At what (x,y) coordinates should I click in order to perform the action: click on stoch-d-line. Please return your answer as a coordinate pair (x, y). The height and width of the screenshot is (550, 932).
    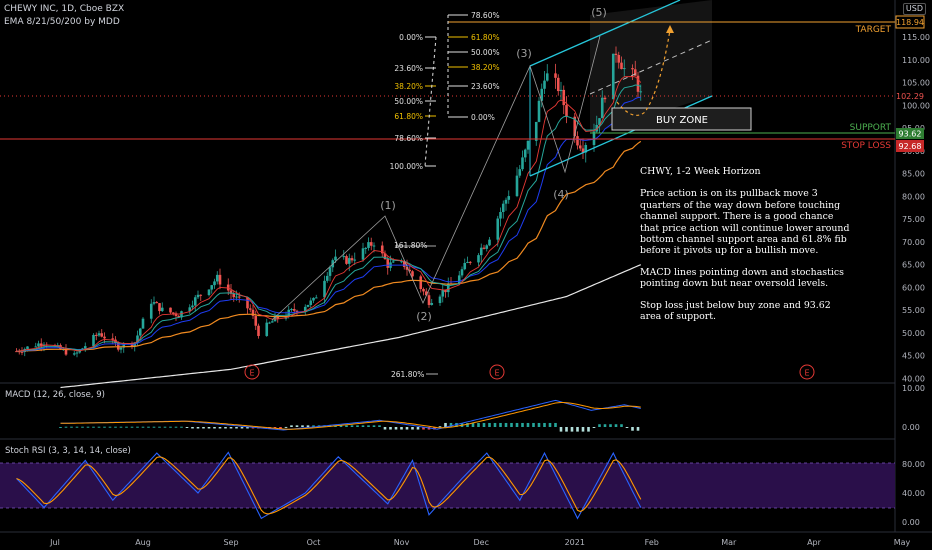
    Looking at the image, I should click on (329, 485).